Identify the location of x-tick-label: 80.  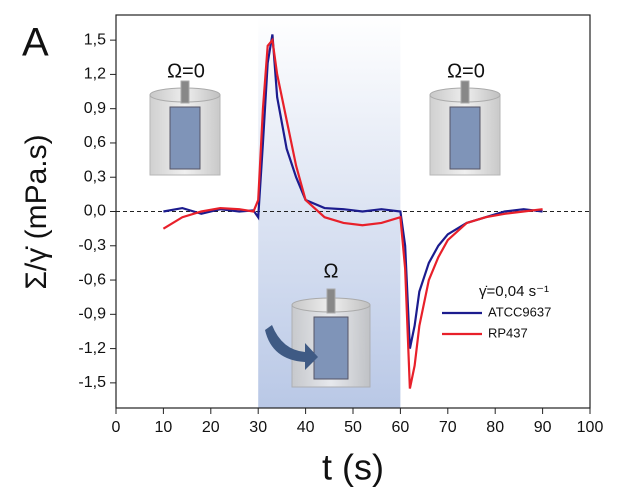
(495, 427).